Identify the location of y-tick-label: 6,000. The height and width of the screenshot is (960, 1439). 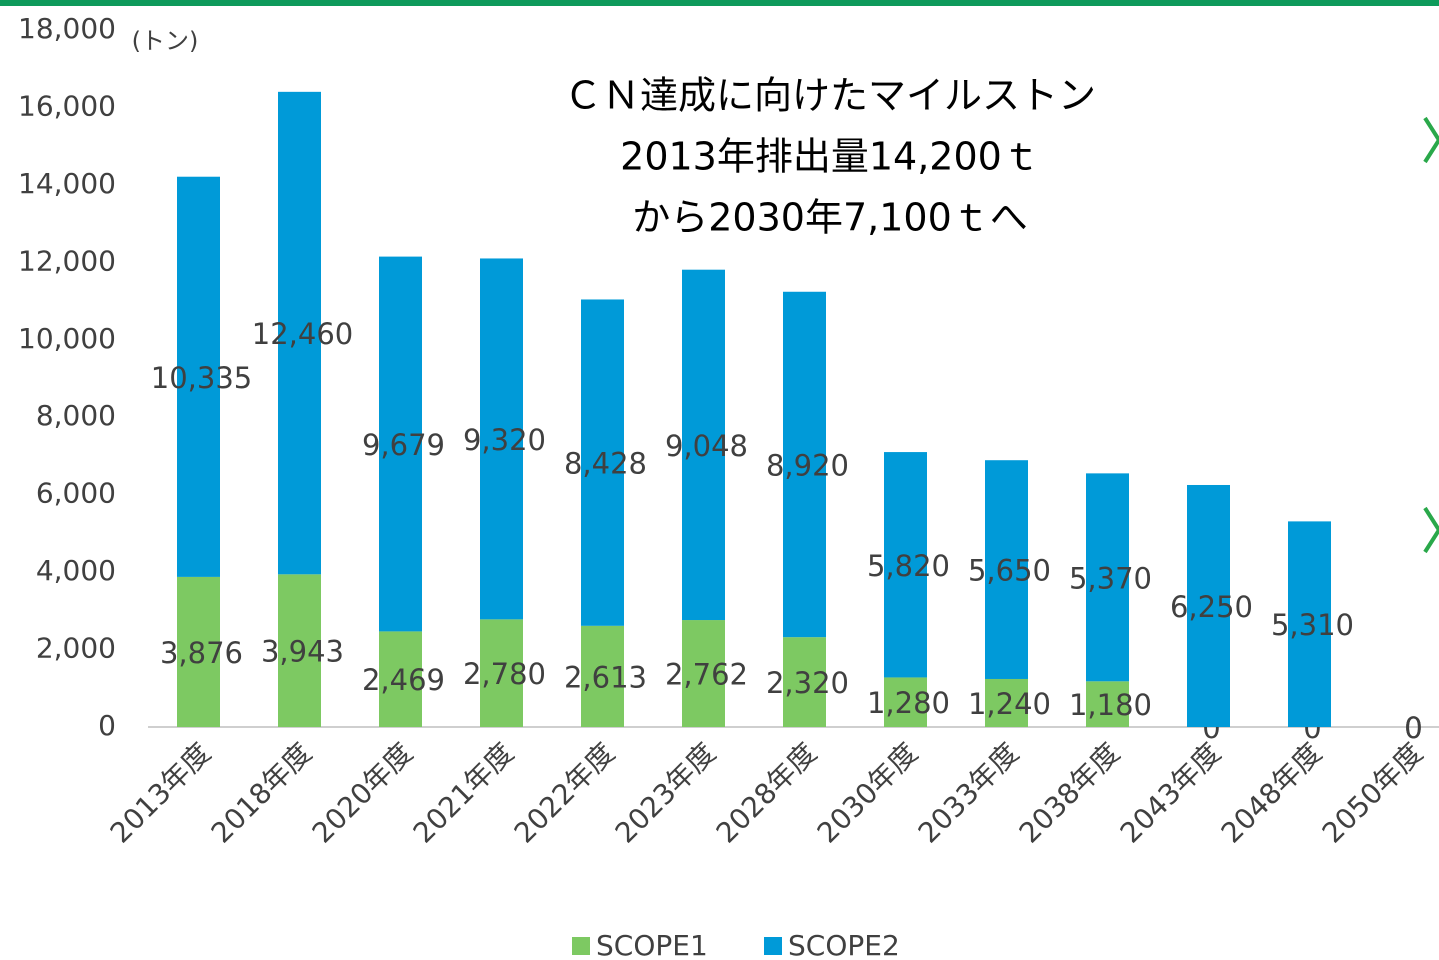
(76, 493).